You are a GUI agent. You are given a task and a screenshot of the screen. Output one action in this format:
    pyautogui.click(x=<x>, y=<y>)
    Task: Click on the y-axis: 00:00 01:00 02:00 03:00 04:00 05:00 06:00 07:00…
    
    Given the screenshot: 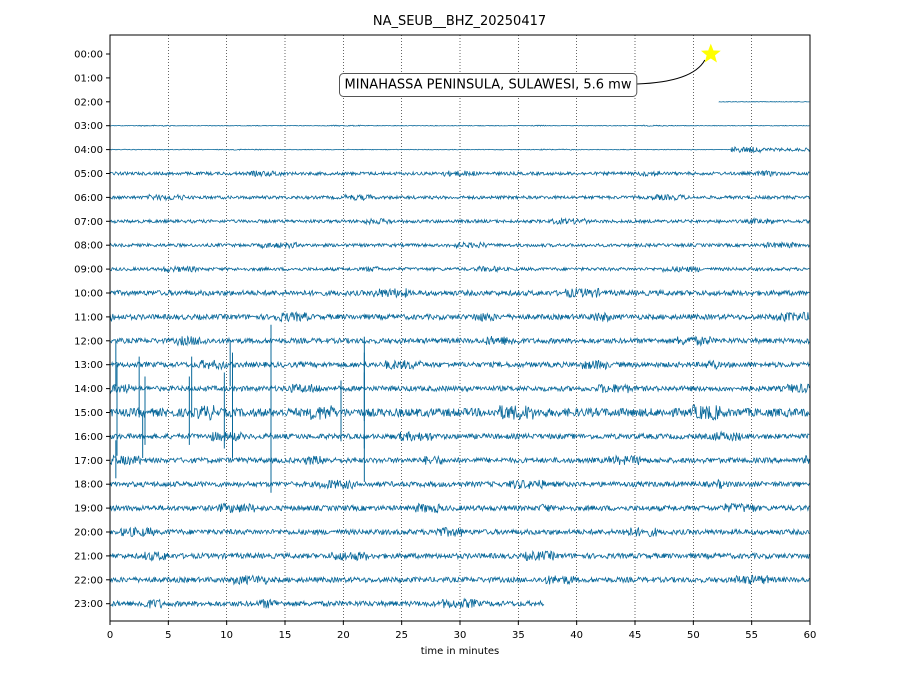 What is the action you would take?
    pyautogui.click(x=92, y=330)
    